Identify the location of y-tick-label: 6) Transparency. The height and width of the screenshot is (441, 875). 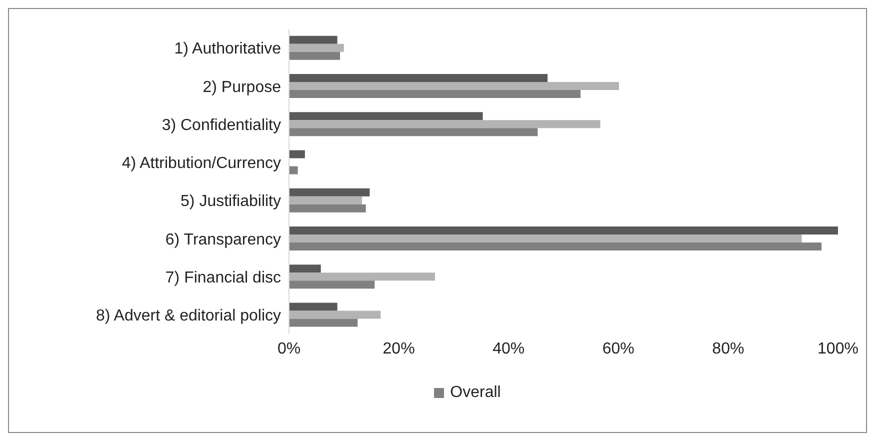
(223, 239).